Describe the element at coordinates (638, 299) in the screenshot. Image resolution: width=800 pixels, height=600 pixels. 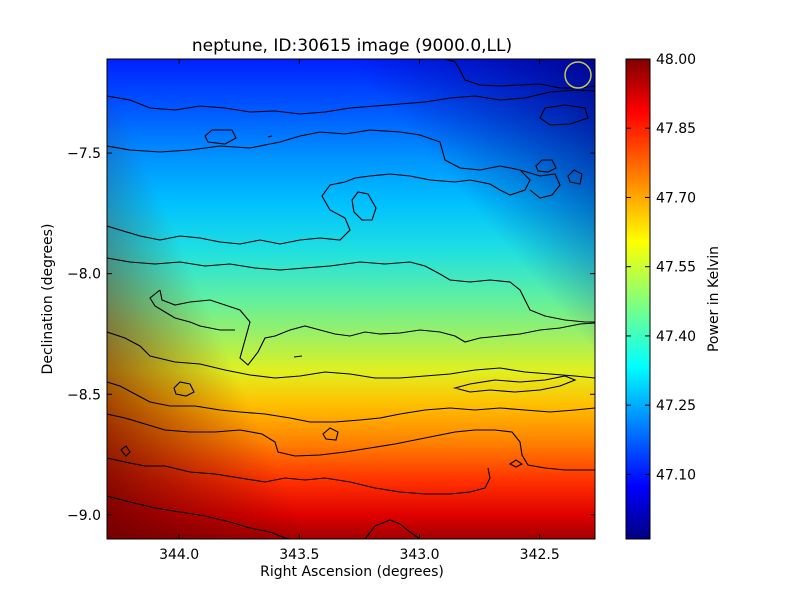
I see `colorbar-gradient` at that location.